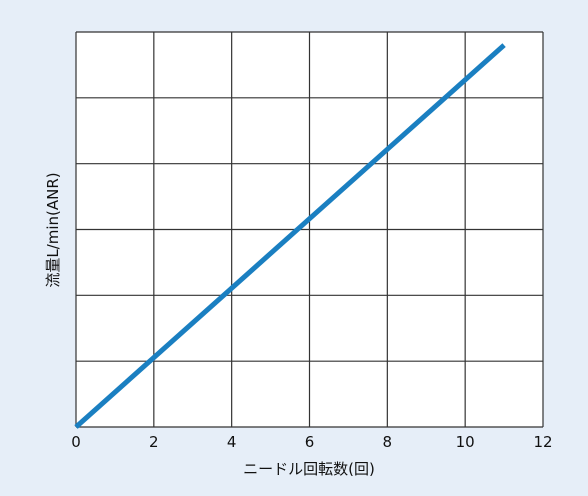 The image size is (588, 496). What do you see at coordinates (309, 469) in the screenshot?
I see `x-axis-label: ニードル回転数(回)` at bounding box center [309, 469].